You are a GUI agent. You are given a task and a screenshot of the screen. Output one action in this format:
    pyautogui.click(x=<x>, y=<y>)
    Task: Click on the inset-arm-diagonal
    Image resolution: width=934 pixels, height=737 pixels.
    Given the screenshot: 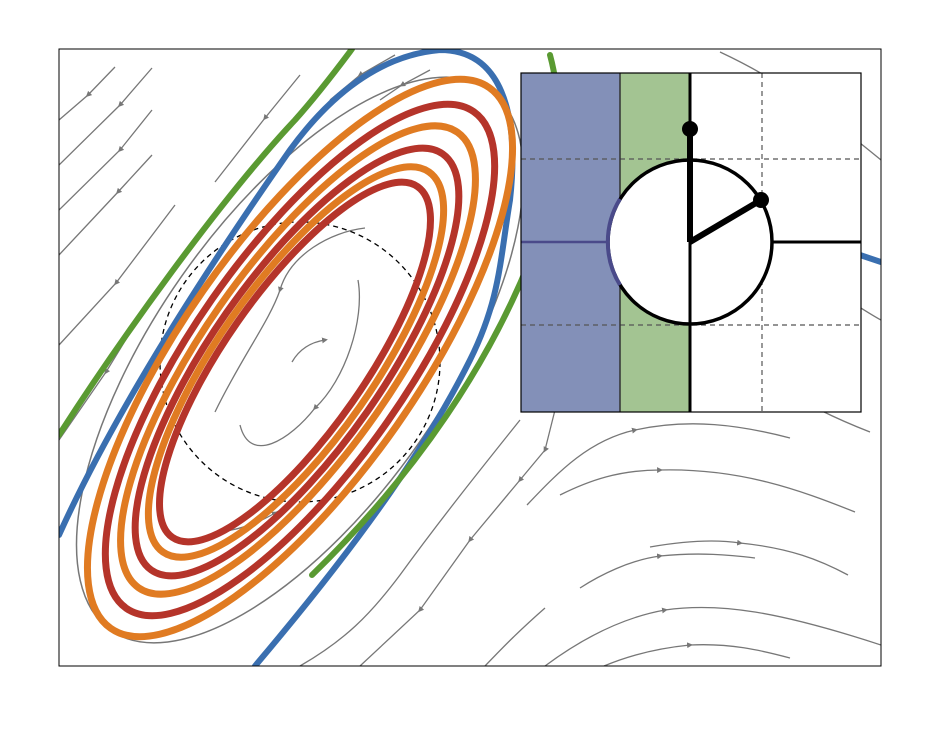 What is the action you would take?
    pyautogui.click(x=725, y=221)
    